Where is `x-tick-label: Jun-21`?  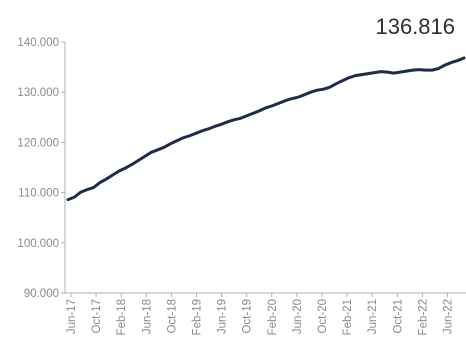
x-tick-label: Jun-21 is located at coordinates (373, 316).